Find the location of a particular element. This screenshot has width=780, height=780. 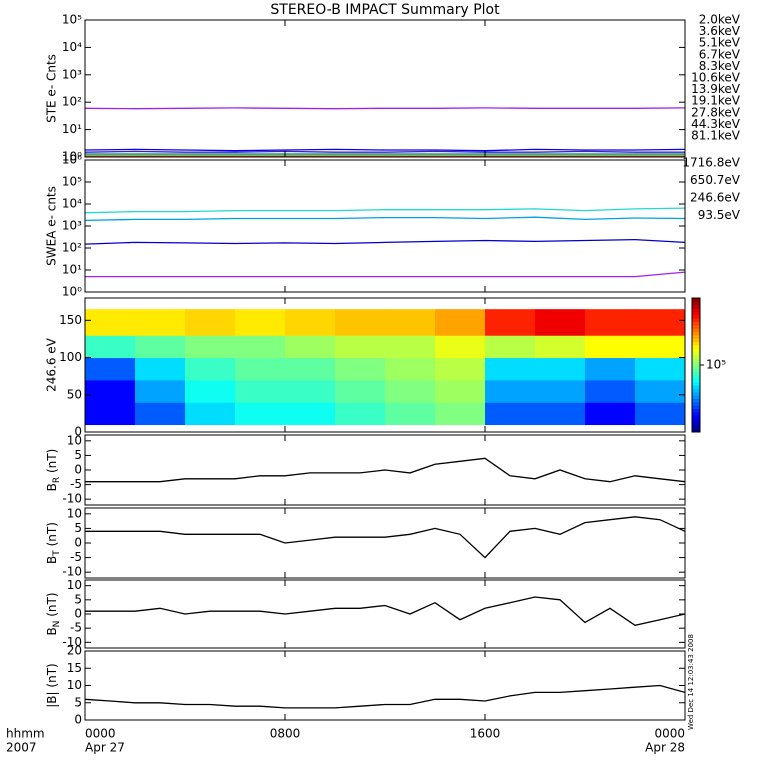

legend-entry: 81.1keV is located at coordinates (716, 136).